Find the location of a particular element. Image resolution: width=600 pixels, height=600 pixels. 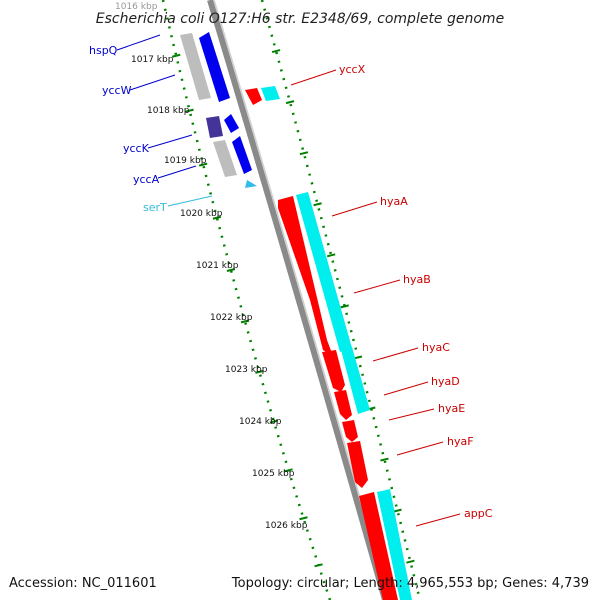

kbp-label: 1020 kbp is located at coordinates (201, 214).